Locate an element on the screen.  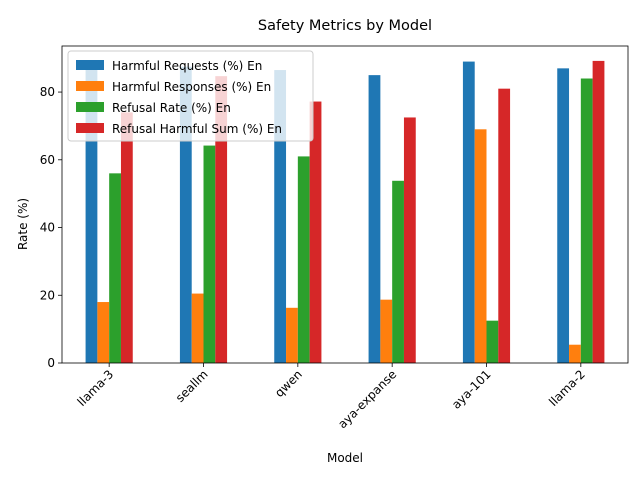
legend-label: Harmful Responses (%) En is located at coordinates (191, 87).